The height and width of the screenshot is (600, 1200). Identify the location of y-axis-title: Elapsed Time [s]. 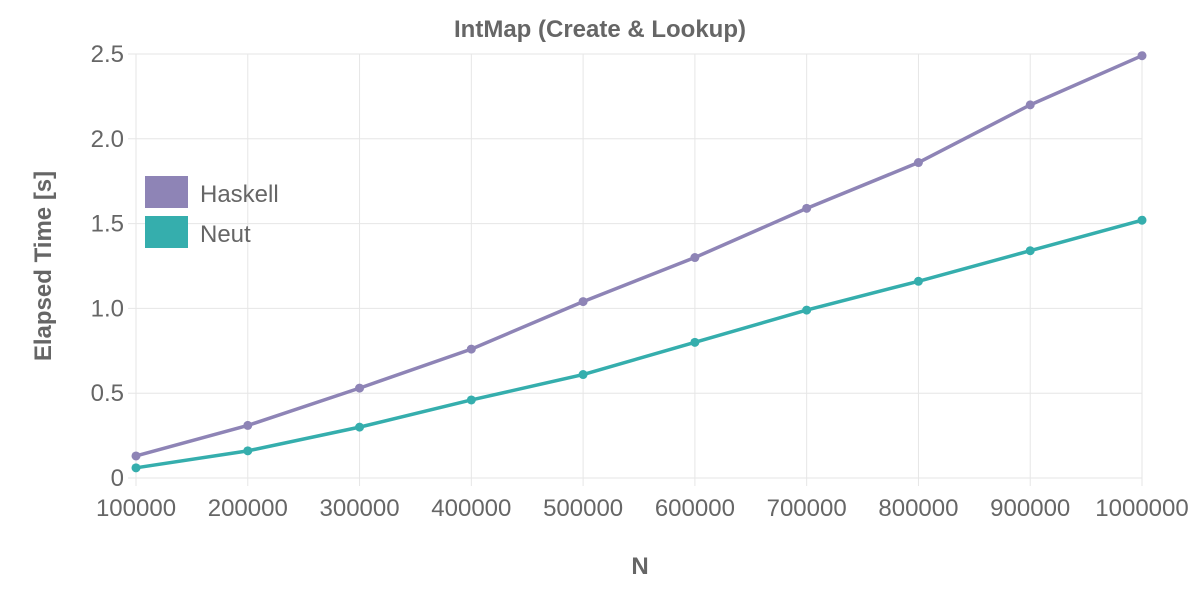
(43, 266).